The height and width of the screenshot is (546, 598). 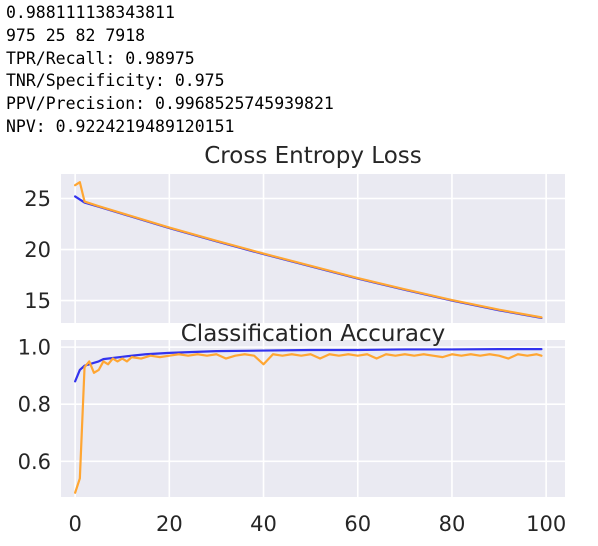 What do you see at coordinates (37, 301) in the screenshot?
I see `loss-y-tick-label: 15` at bounding box center [37, 301].